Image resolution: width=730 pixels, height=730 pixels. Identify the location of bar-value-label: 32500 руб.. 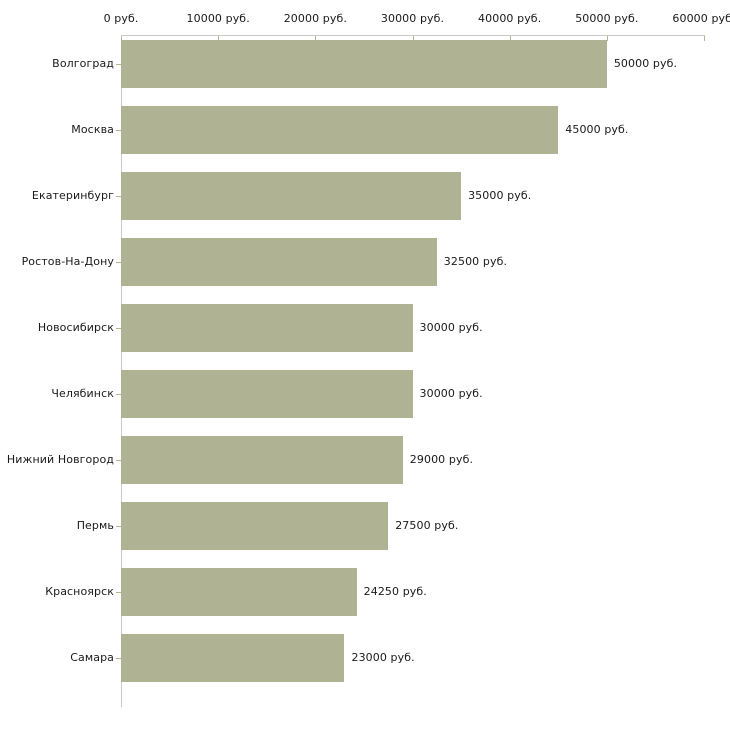
(475, 261).